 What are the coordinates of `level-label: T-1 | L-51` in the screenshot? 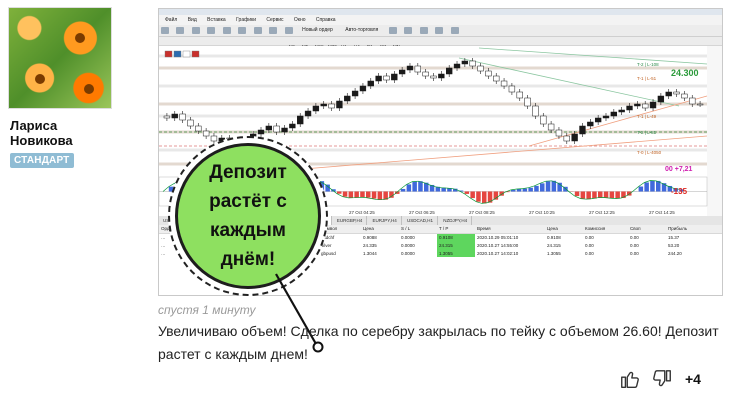 It's located at (647, 78).